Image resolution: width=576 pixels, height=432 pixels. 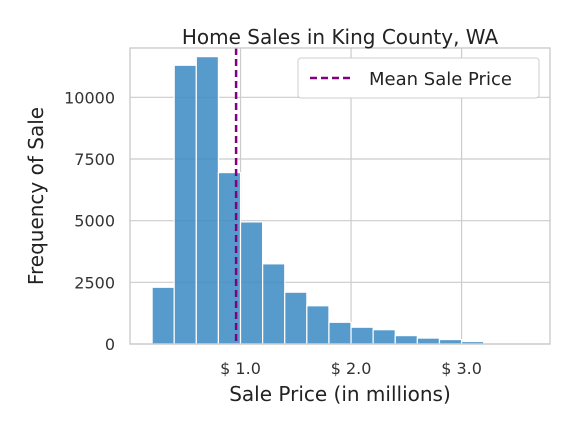 I want to click on legend-label-mean-sale-price: Mean Sale Price, so click(x=440, y=79).